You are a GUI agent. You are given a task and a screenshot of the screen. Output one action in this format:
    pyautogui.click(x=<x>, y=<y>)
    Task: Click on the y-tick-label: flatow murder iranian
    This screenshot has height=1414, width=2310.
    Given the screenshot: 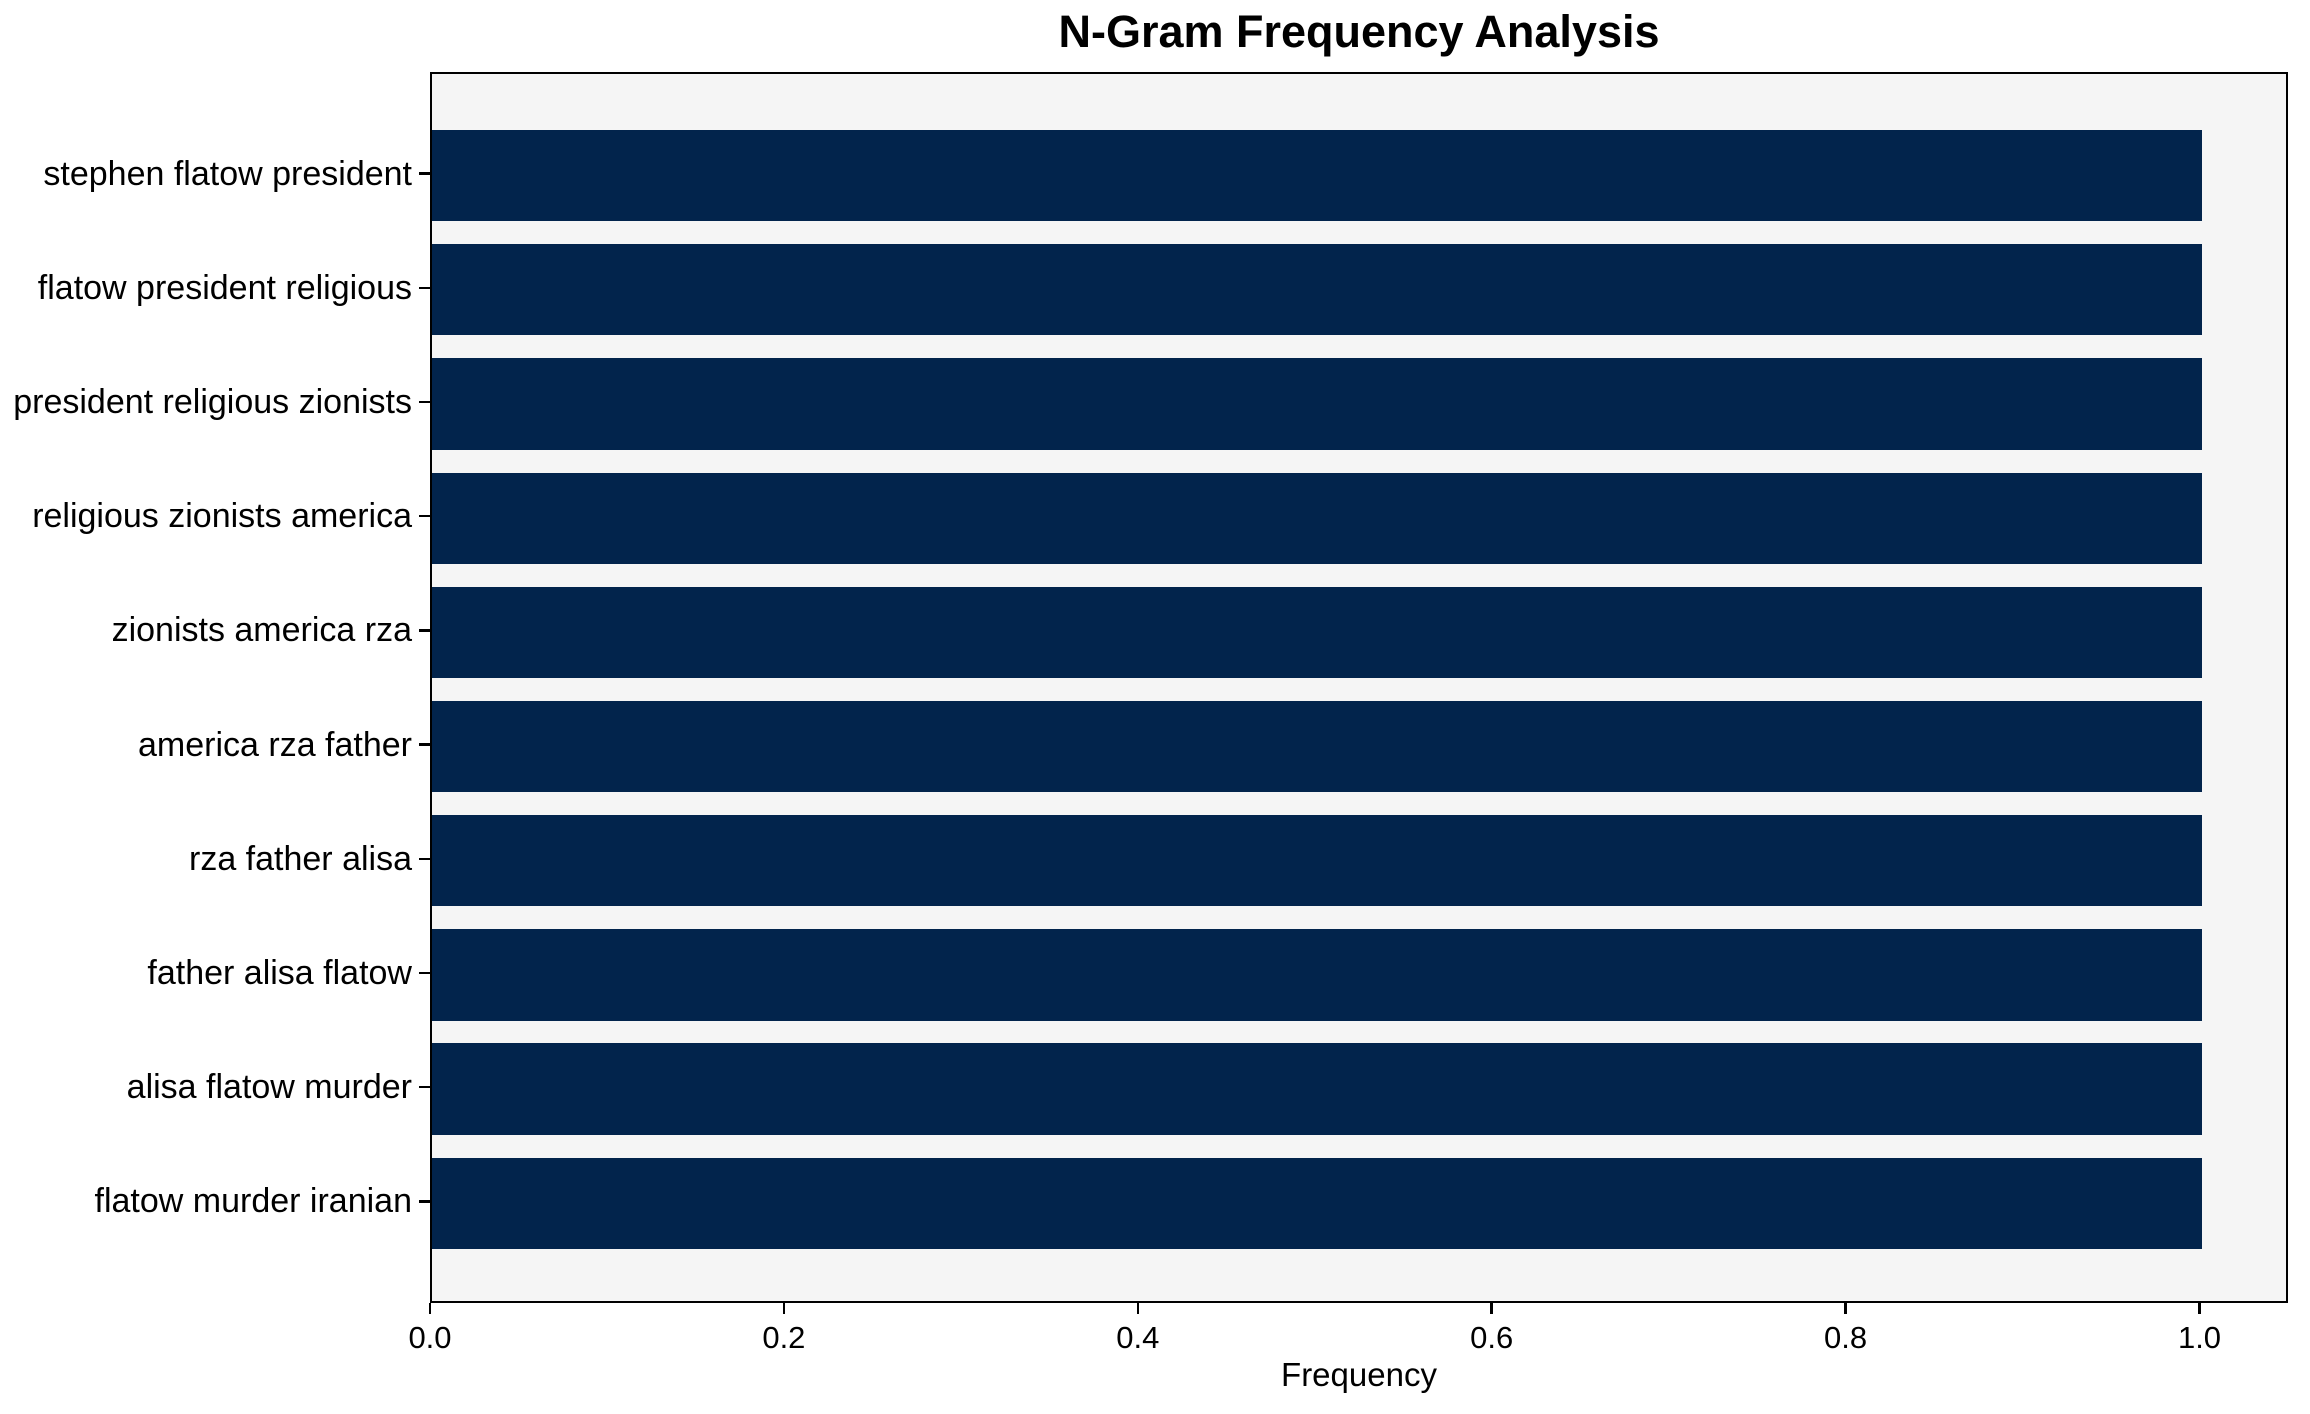 What is the action you would take?
    pyautogui.click(x=253, y=1201)
    